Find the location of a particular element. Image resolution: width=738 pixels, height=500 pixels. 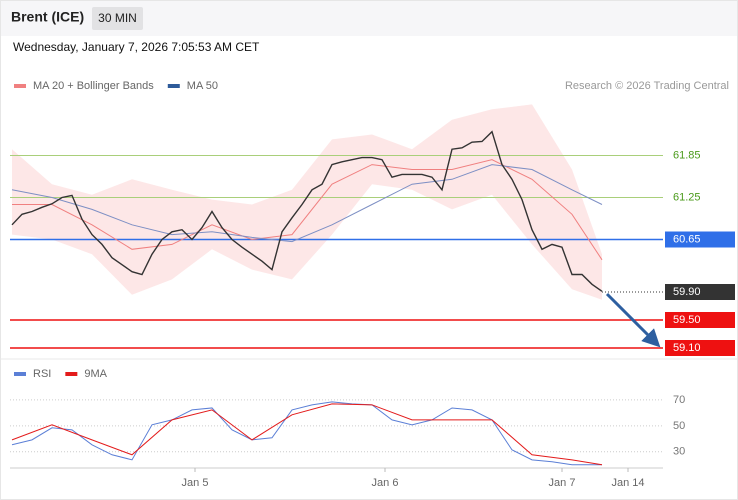

legend-label: 9MA is located at coordinates (95, 374).